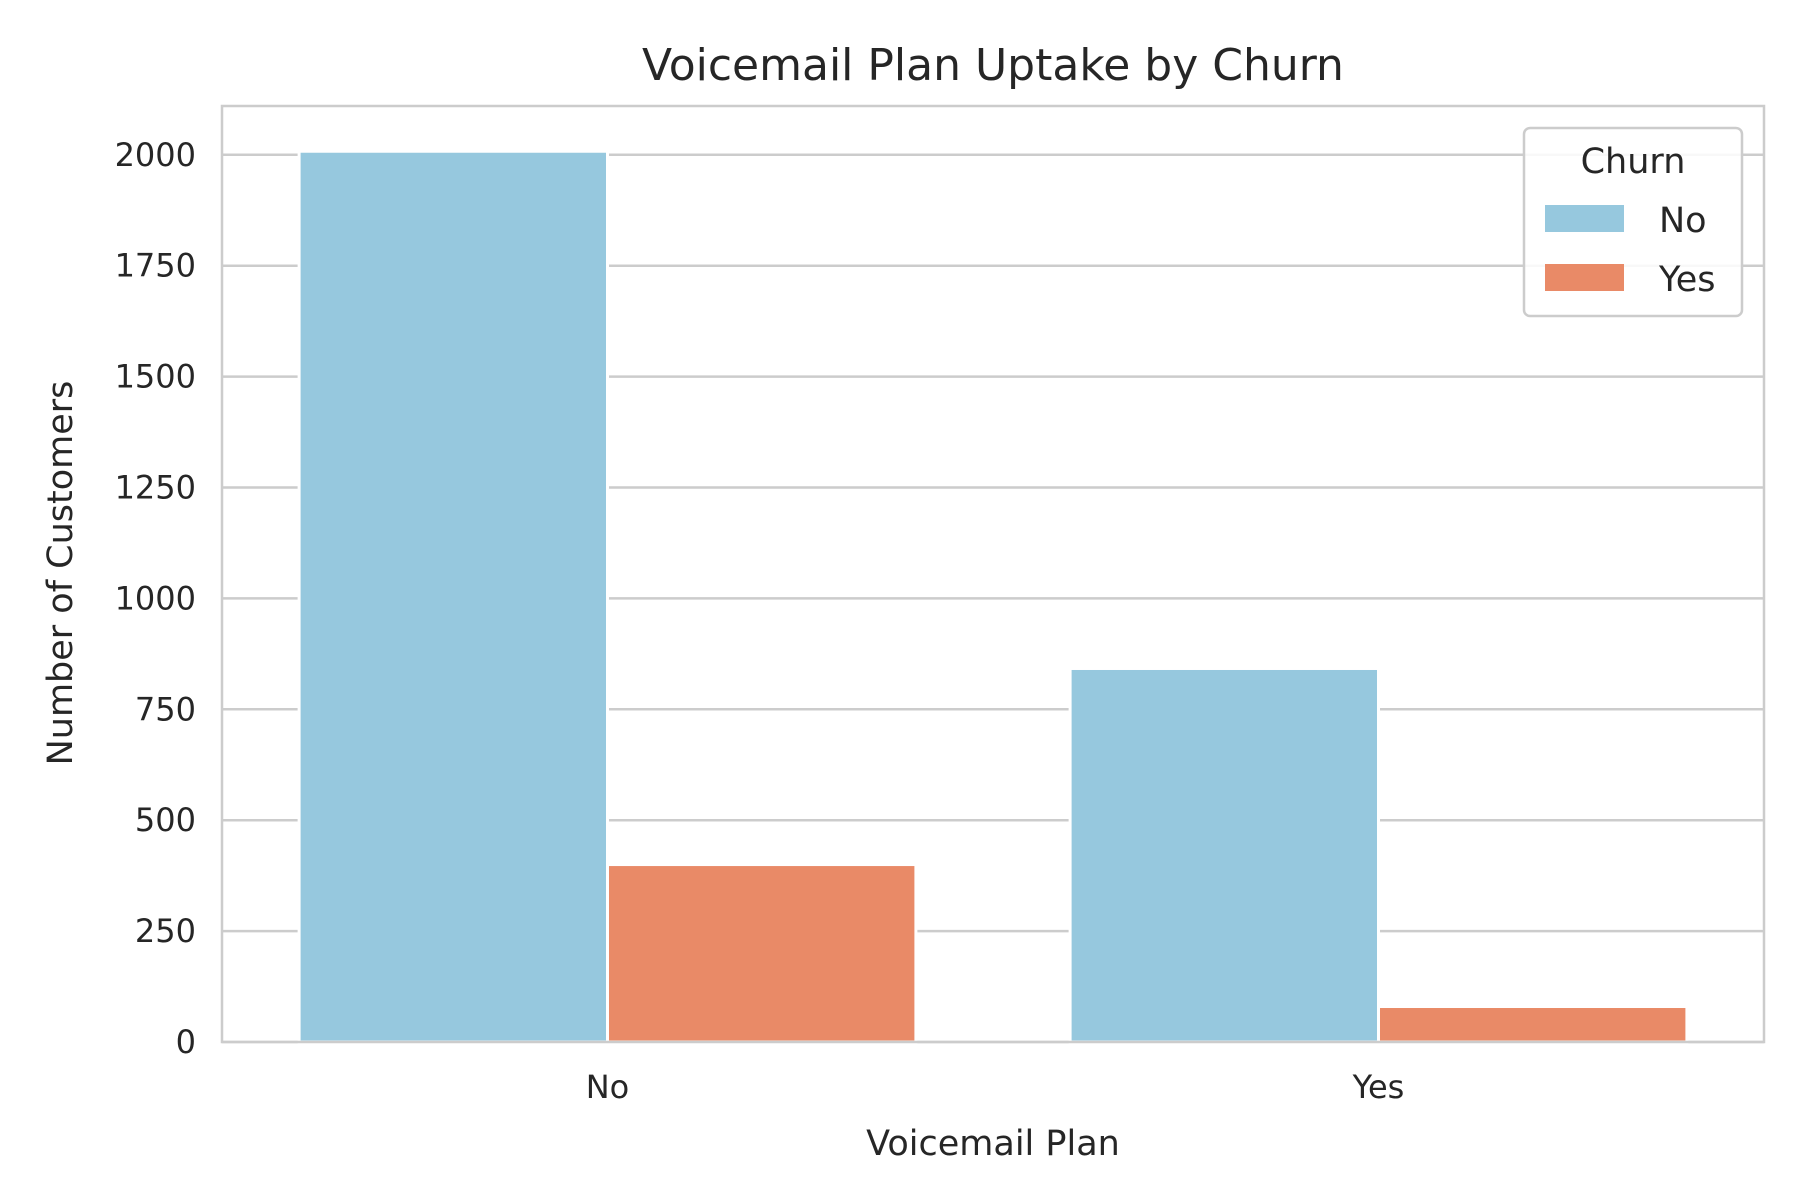 This screenshot has height=1200, width=1800. What do you see at coordinates (1630, 250) in the screenshot?
I see `legend-entries: No Yes` at bounding box center [1630, 250].